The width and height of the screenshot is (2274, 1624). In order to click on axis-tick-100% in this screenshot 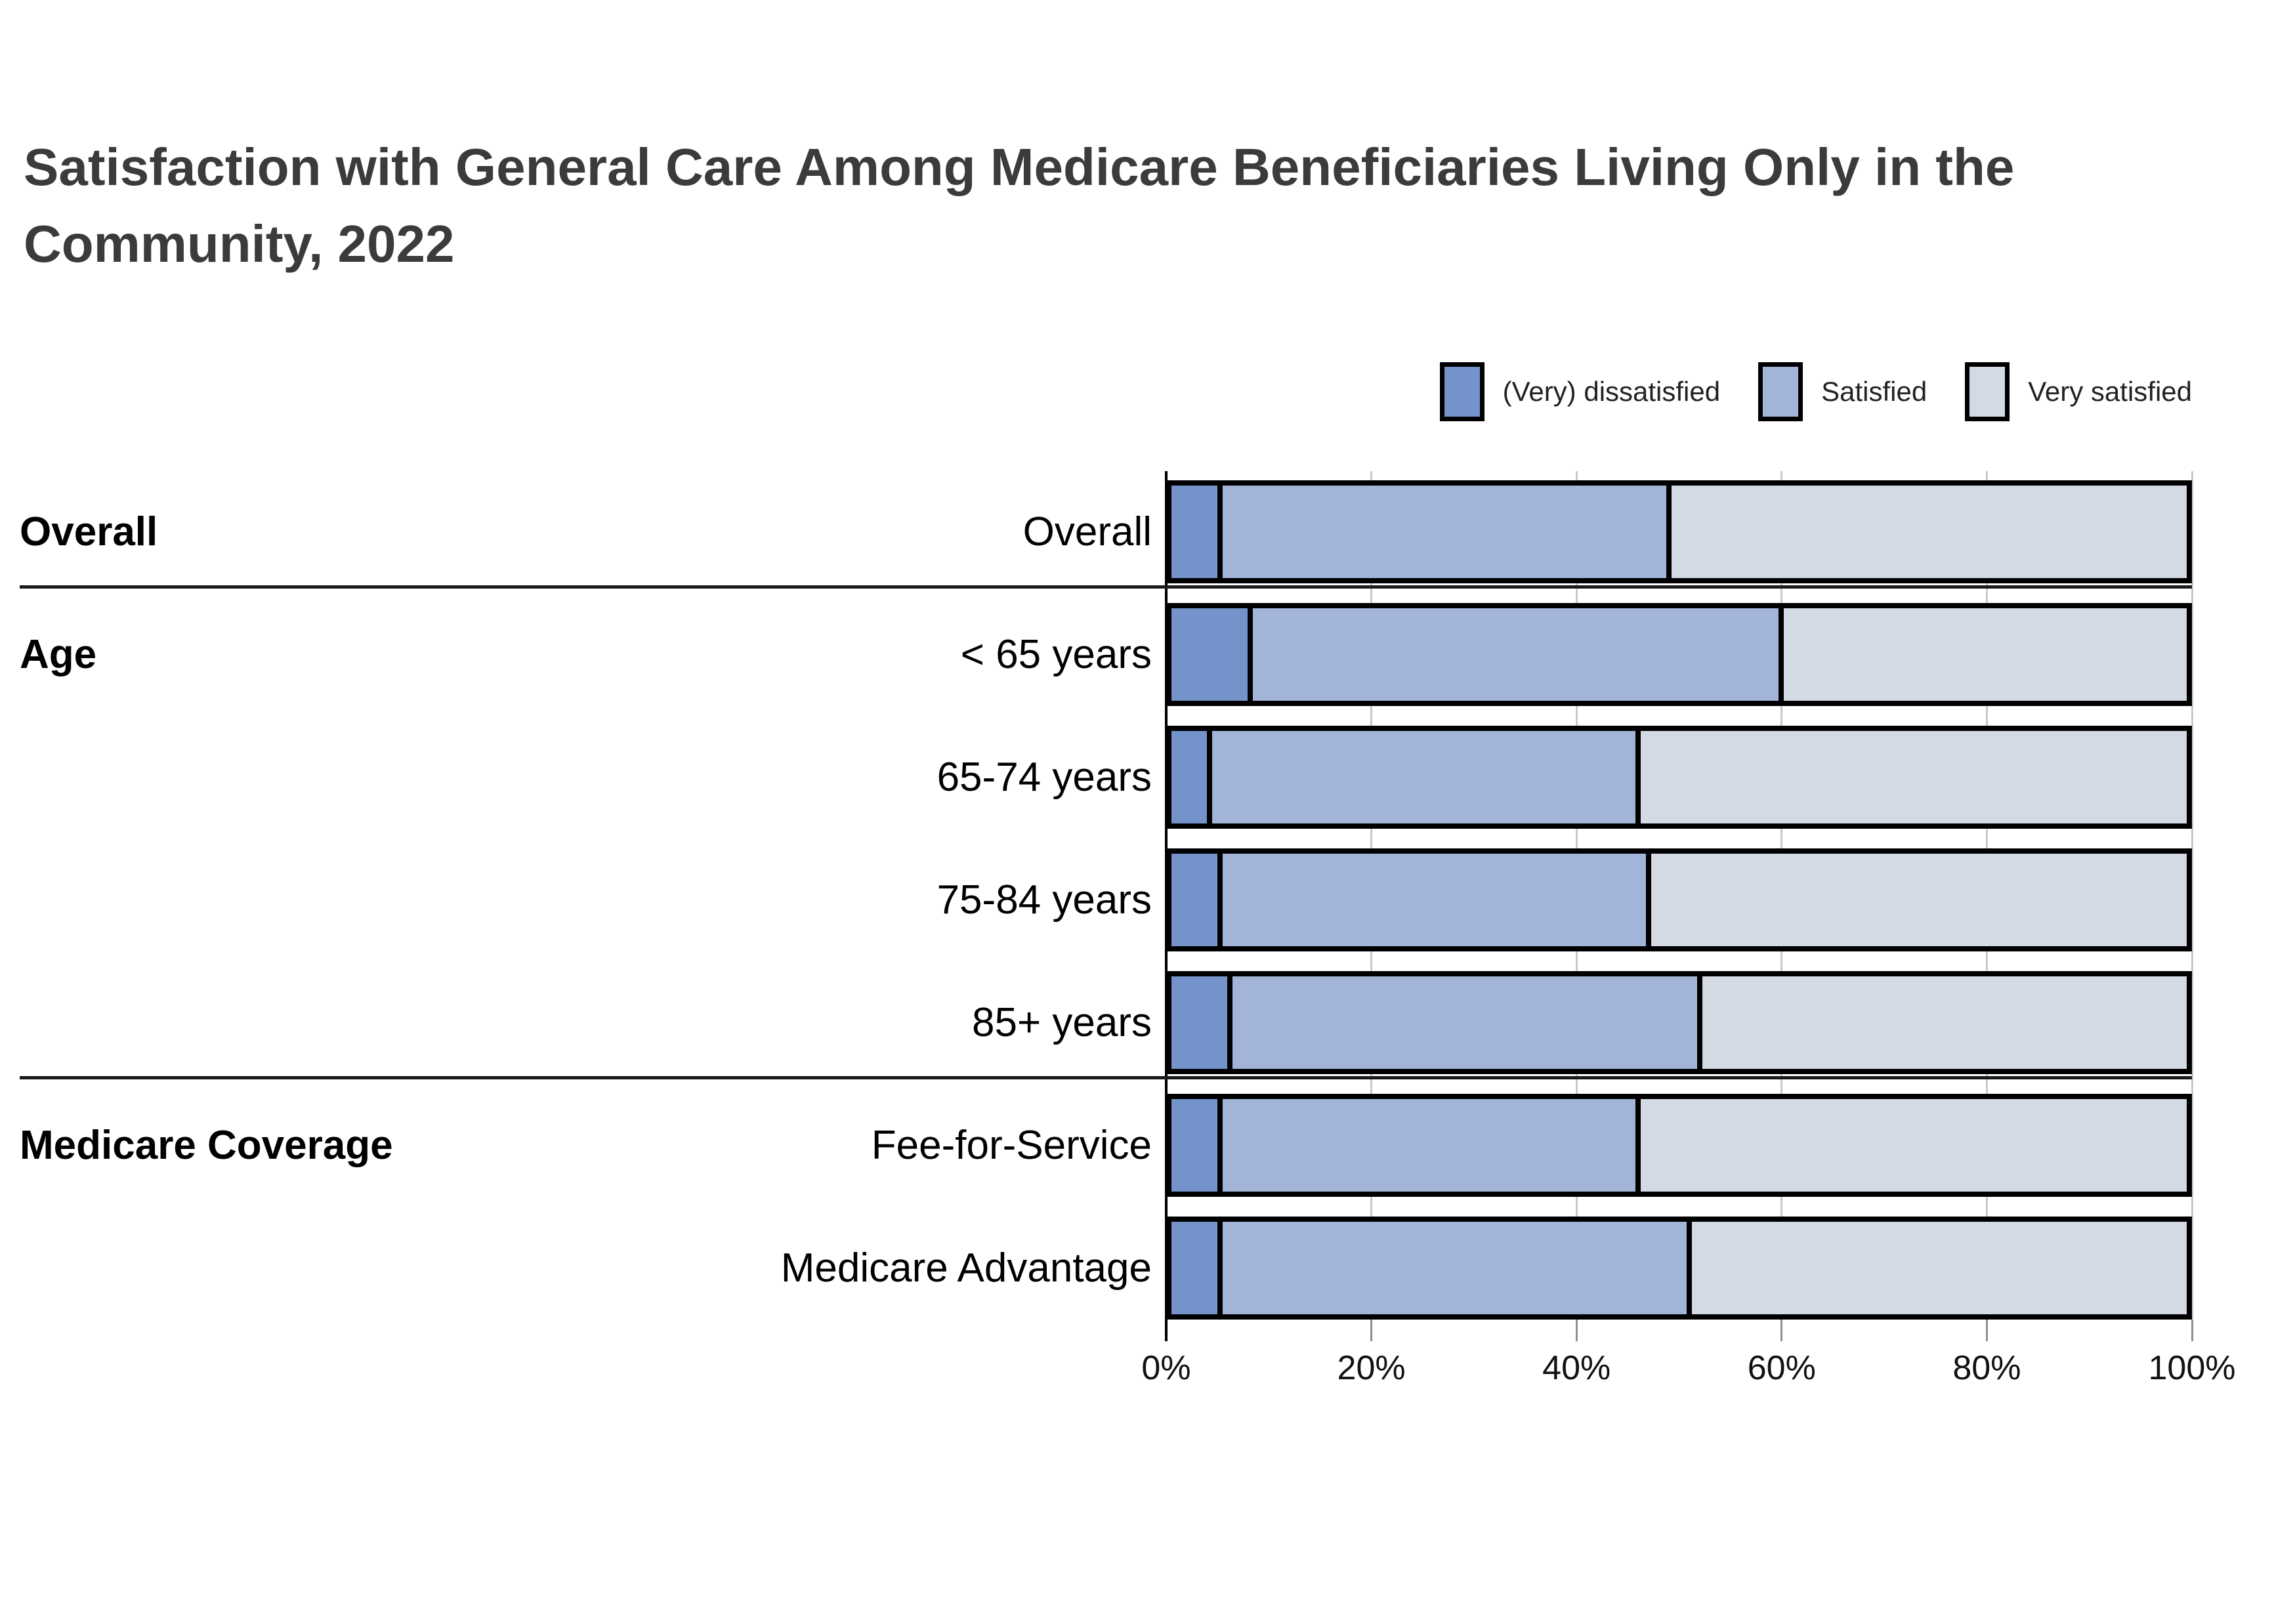, I will do `click(2192, 1331)`.